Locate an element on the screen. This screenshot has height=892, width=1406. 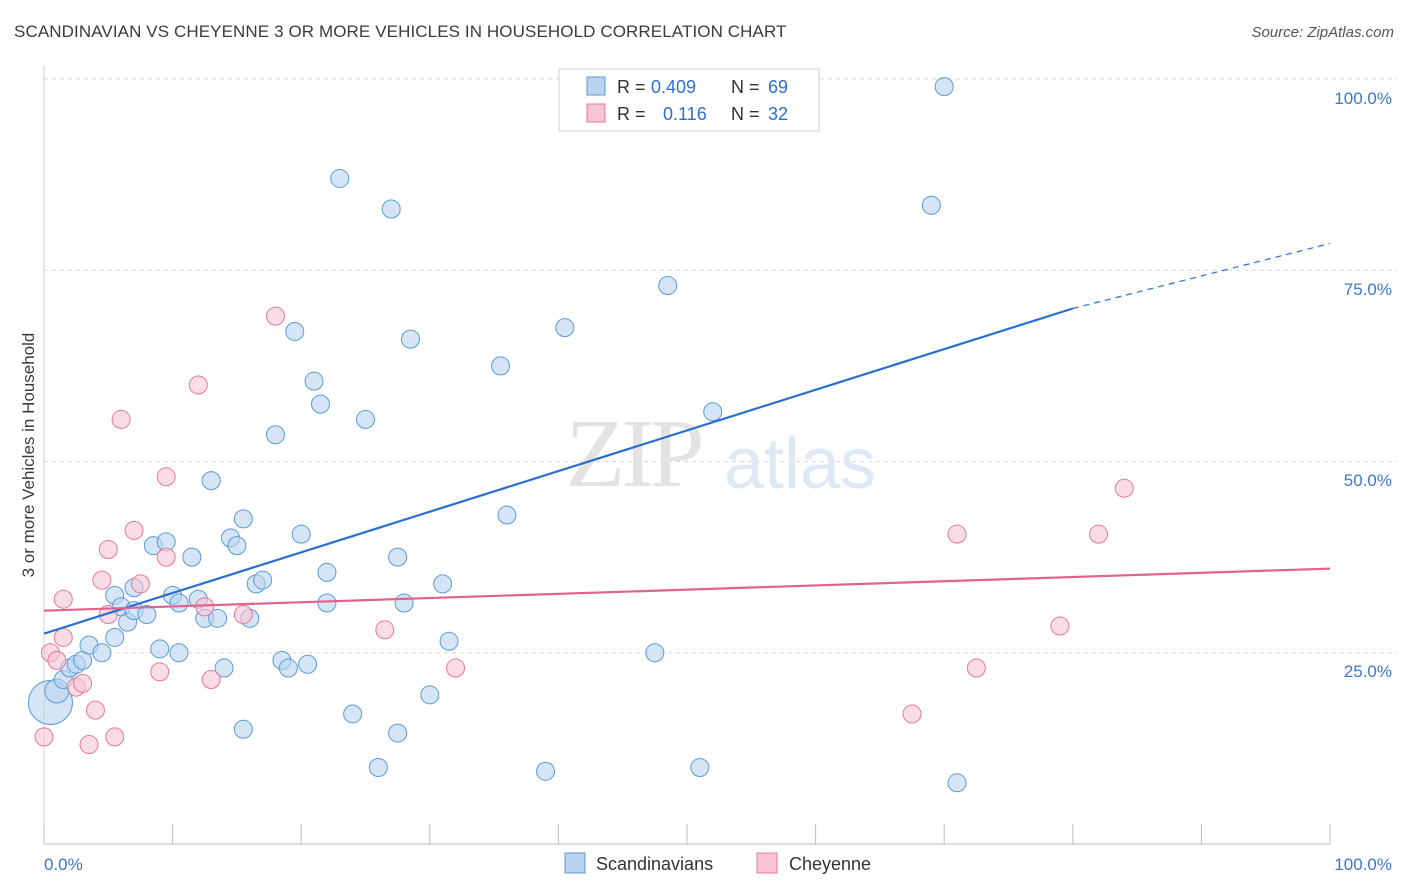
series-legend: Scandinavians Cheyenne is located at coordinates (717, 863).